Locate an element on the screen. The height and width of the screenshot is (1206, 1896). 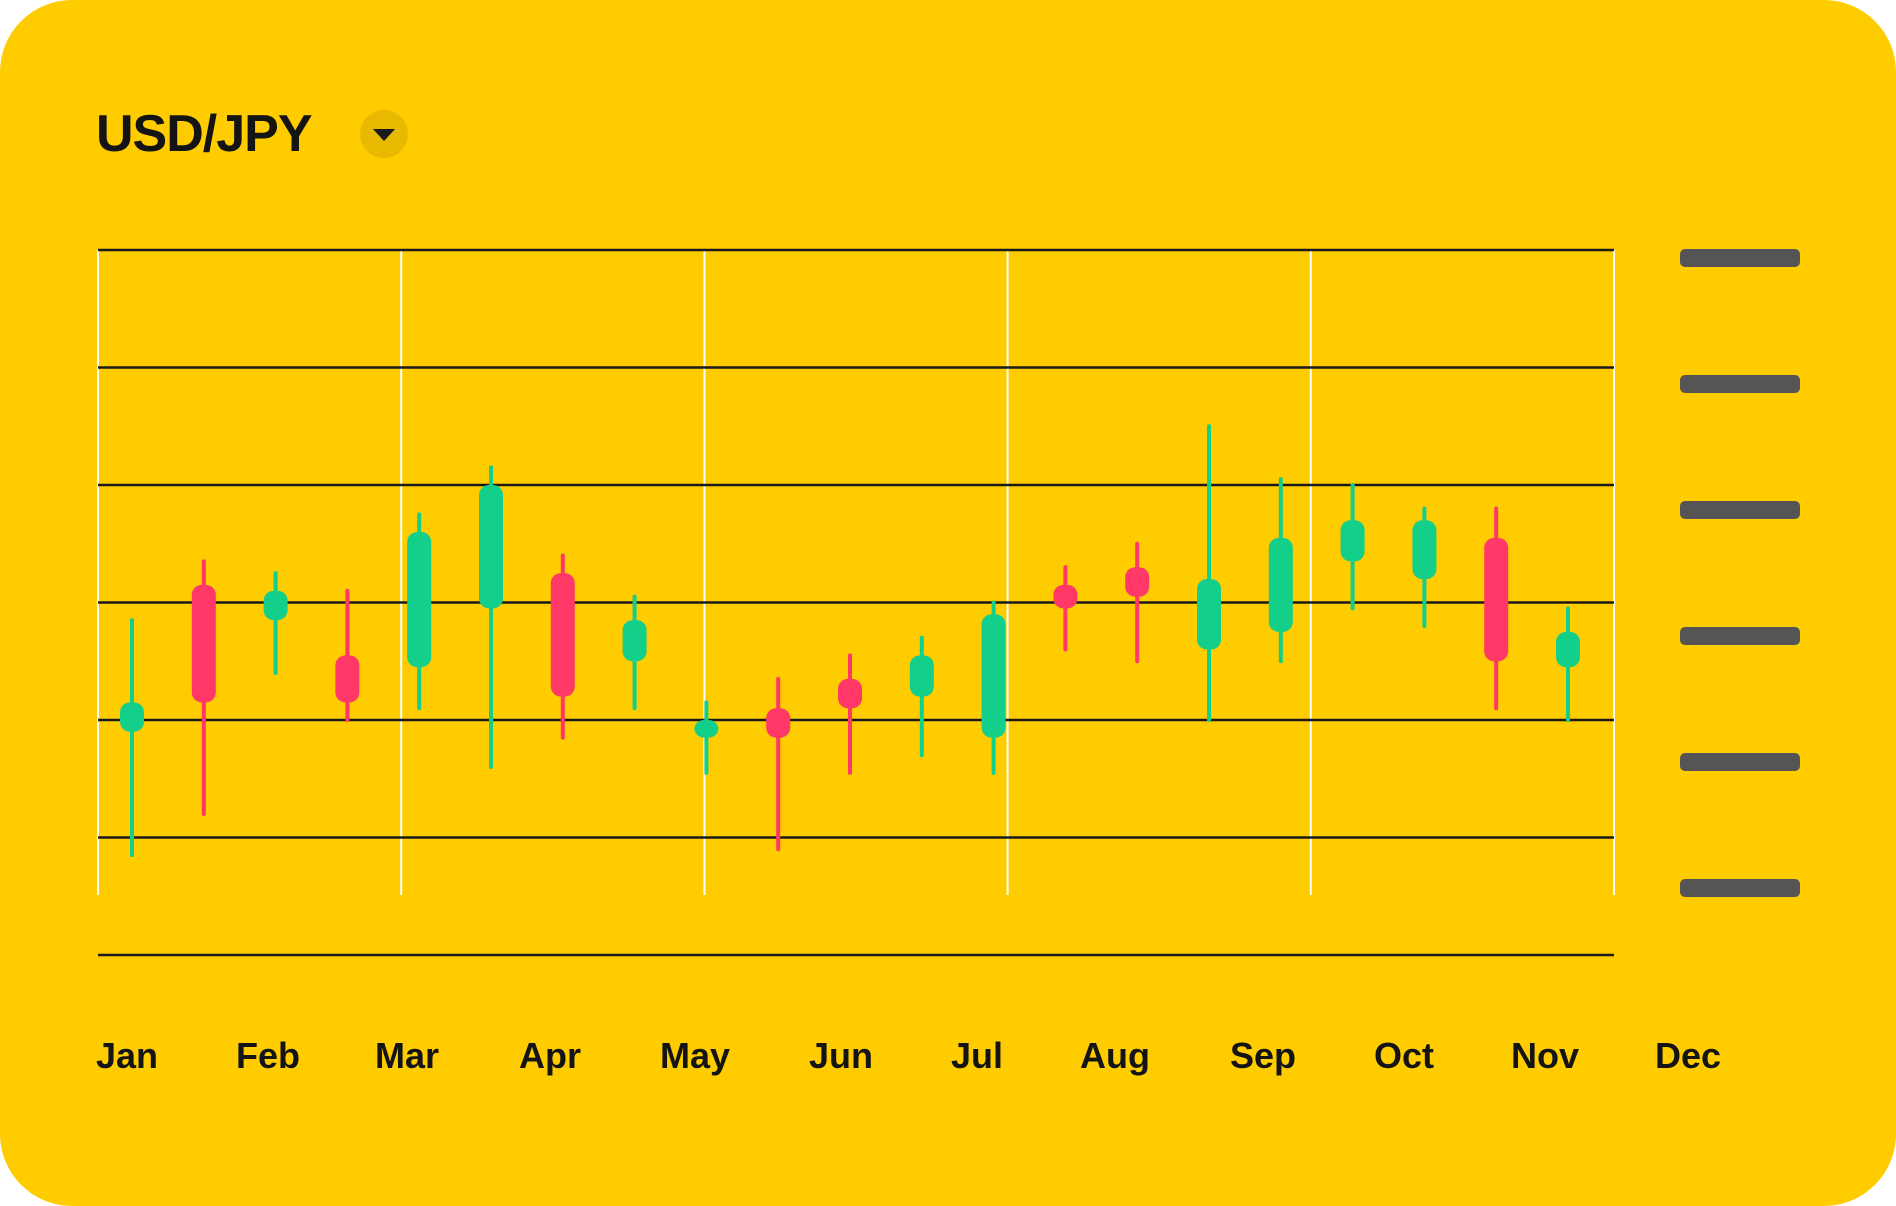
x-tick-label: May is located at coordinates (695, 1055).